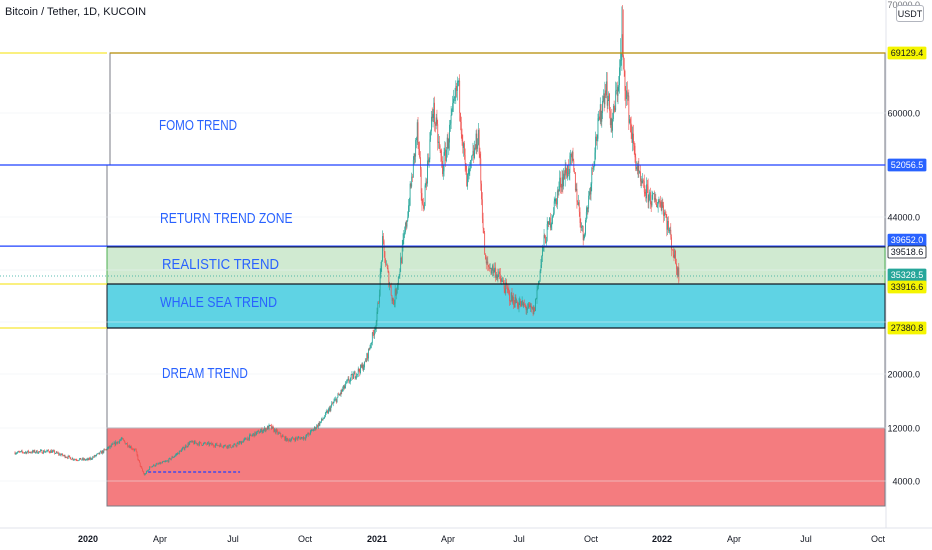  What do you see at coordinates (907, 165) in the screenshot?
I see `price-tag-52056.5` at bounding box center [907, 165].